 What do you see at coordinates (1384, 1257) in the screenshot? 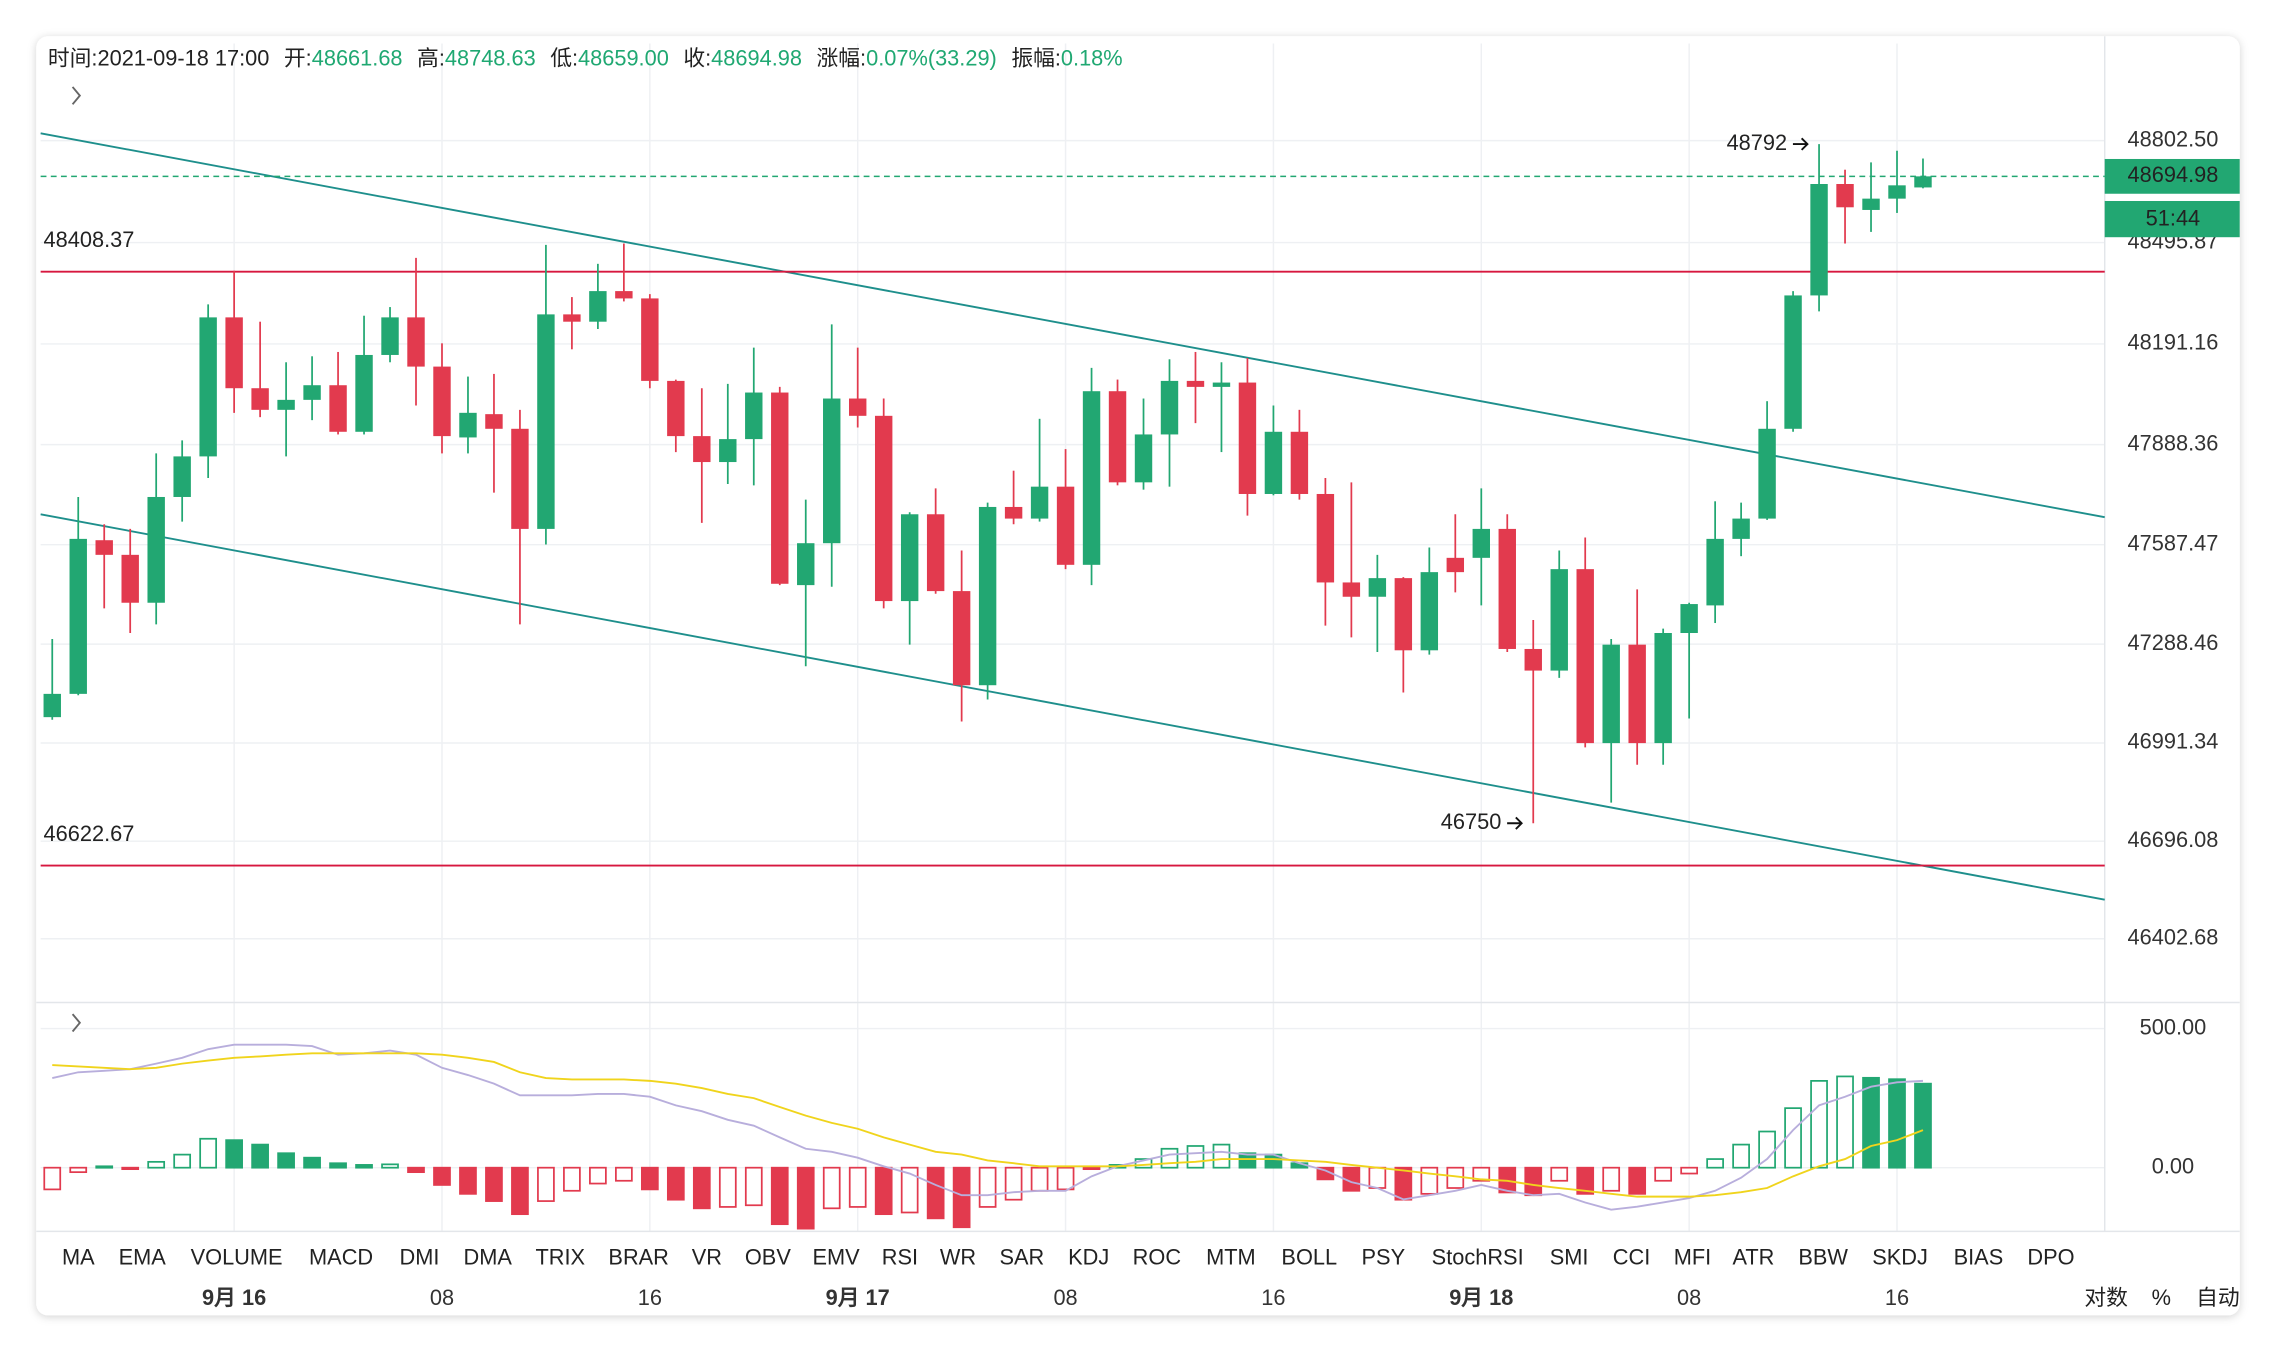
I see `indicator-tab: PSY` at bounding box center [1384, 1257].